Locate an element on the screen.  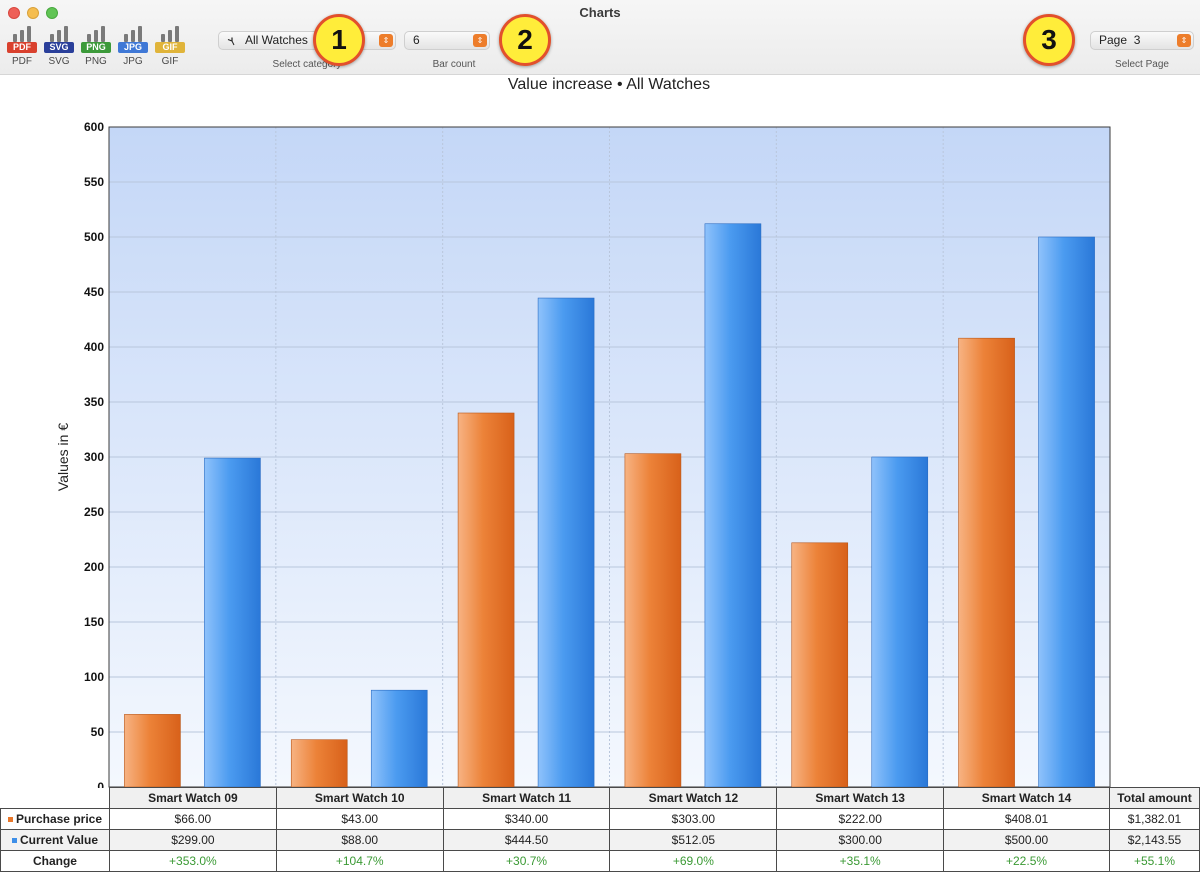
category-caption: Select category is located at coordinates (307, 64).